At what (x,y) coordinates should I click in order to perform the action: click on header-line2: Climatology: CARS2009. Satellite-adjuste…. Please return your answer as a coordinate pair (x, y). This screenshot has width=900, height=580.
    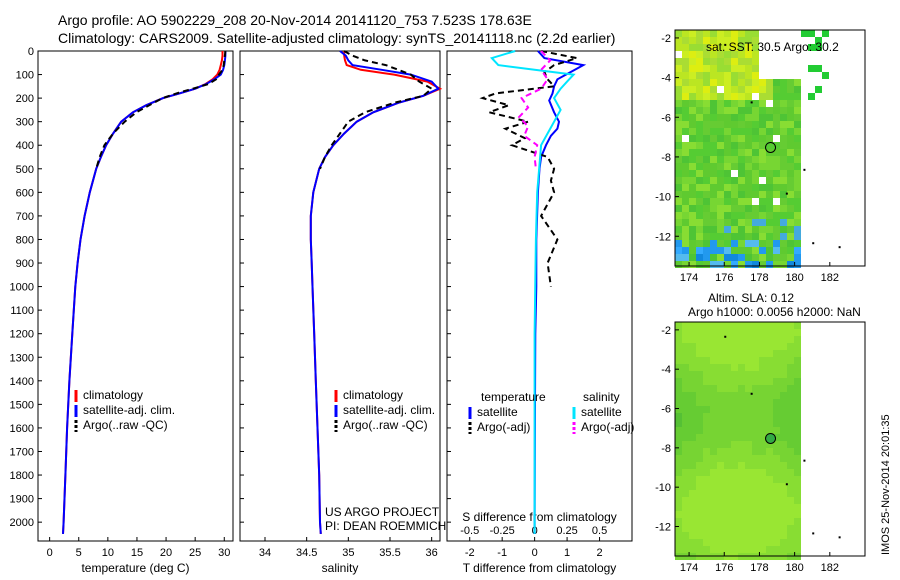
    Looking at the image, I should click on (336, 38).